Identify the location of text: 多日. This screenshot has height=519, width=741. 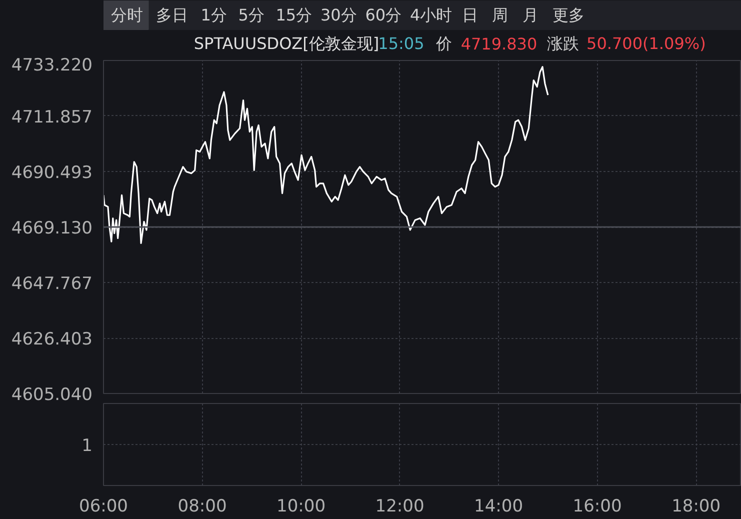
(172, 15).